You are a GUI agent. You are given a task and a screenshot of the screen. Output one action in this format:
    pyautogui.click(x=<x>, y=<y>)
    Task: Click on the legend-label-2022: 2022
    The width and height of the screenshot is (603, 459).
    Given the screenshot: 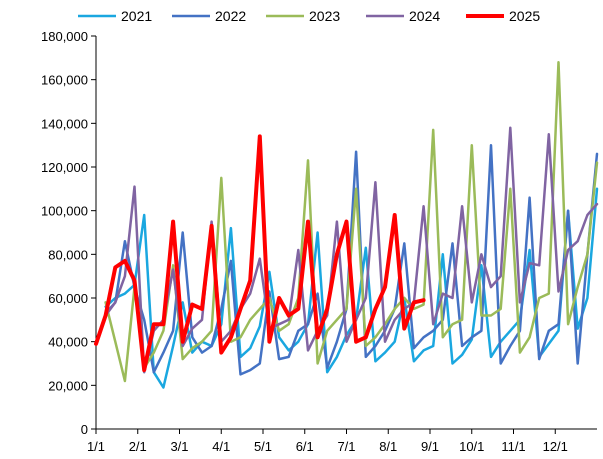 What is the action you would take?
    pyautogui.click(x=230, y=16)
    